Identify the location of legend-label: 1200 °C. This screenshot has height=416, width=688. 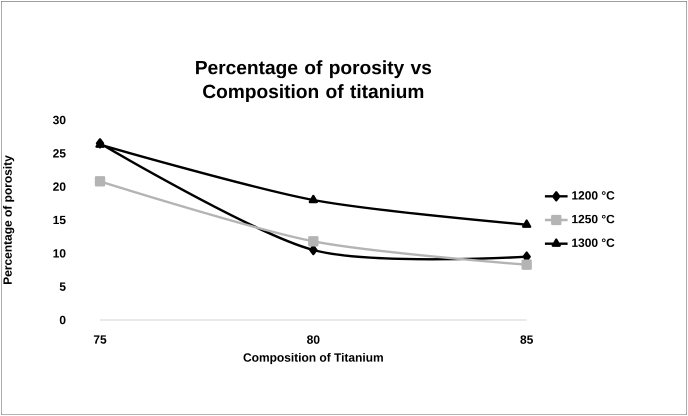
(593, 195).